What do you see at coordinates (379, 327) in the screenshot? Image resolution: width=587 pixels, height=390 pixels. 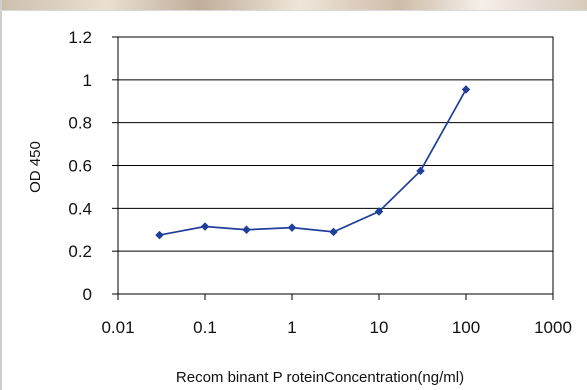 I see `x-tick-label: 10` at bounding box center [379, 327].